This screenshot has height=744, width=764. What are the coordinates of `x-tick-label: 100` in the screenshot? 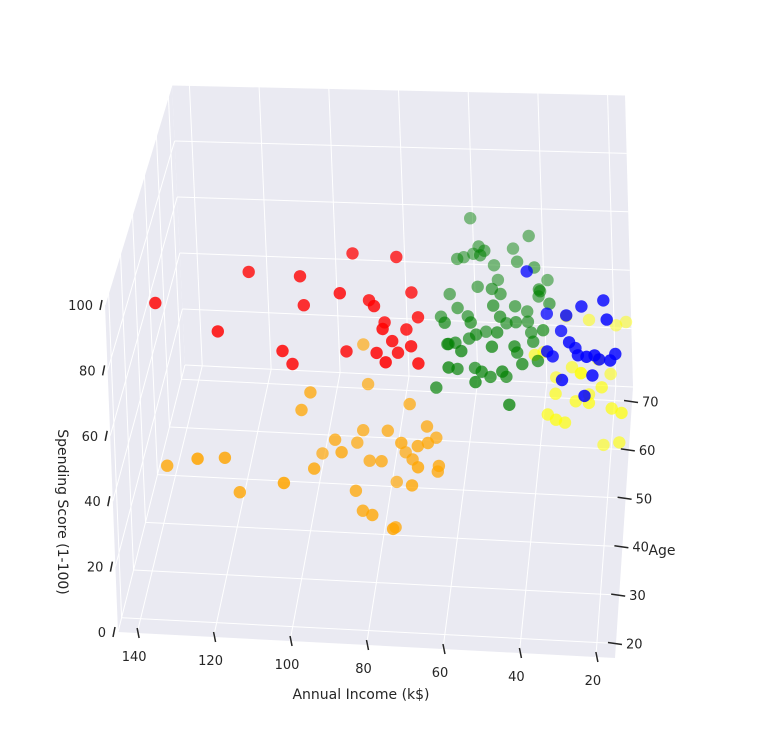 It's located at (287, 665).